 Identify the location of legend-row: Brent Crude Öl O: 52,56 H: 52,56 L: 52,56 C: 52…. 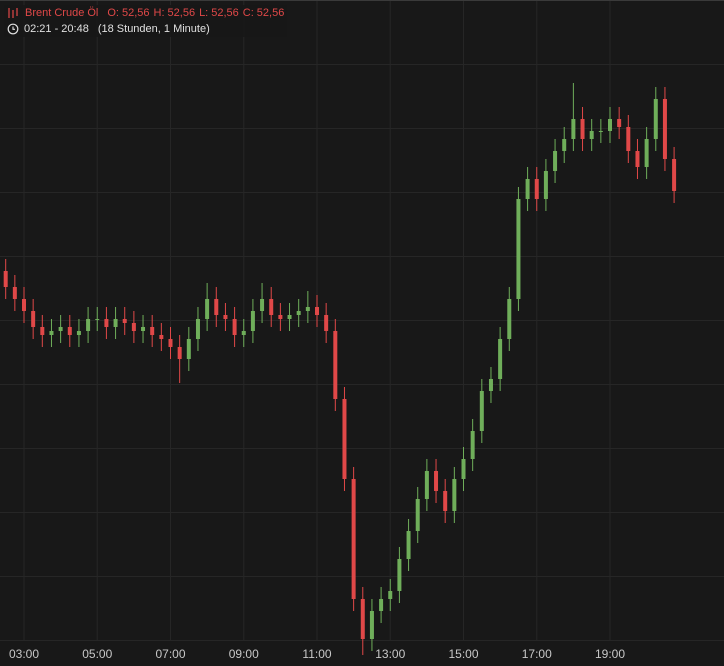
(146, 13).